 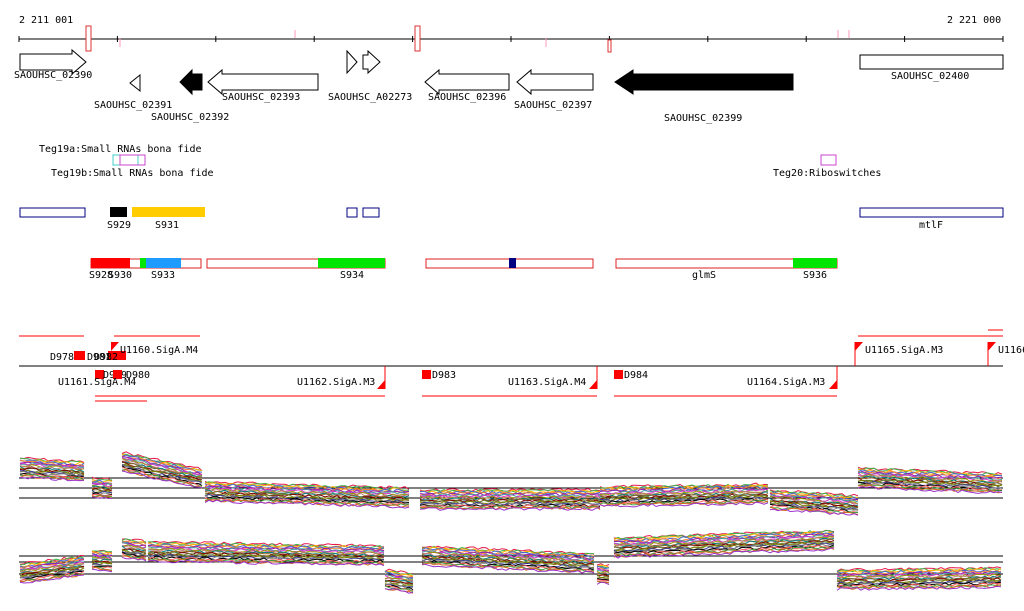 What do you see at coordinates (636, 375) in the screenshot?
I see `terminator-label: D984` at bounding box center [636, 375].